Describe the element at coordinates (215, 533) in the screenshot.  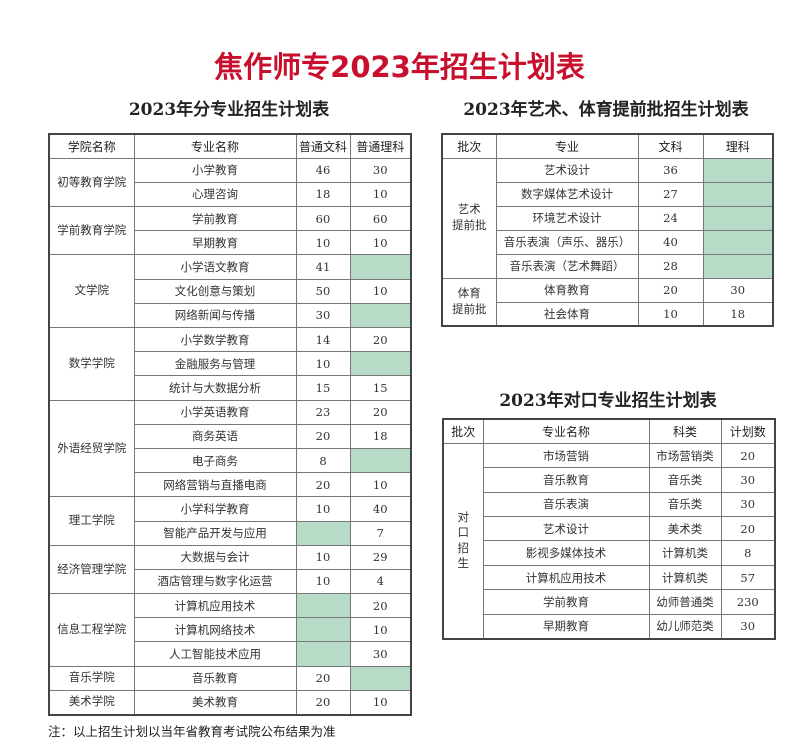
I see `major-name-cell: 智能产品开发与应用` at that location.